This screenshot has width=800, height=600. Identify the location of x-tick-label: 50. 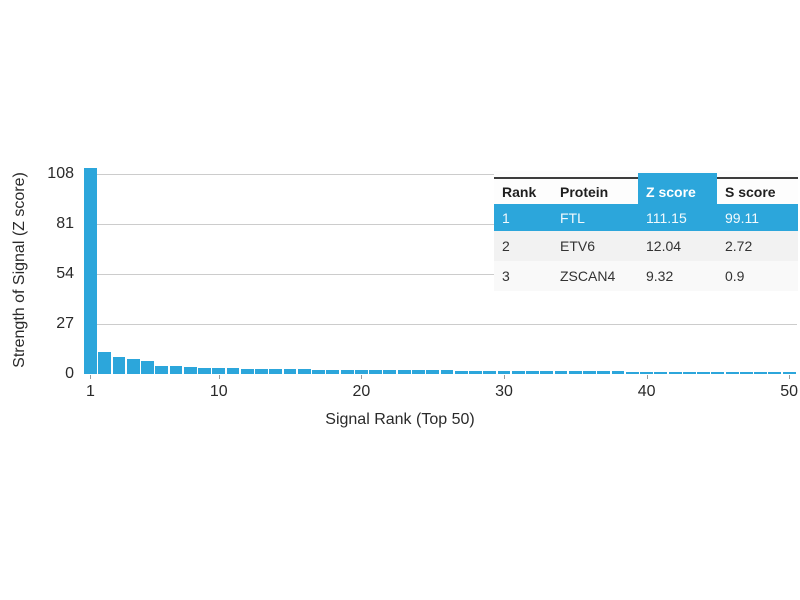
(789, 391).